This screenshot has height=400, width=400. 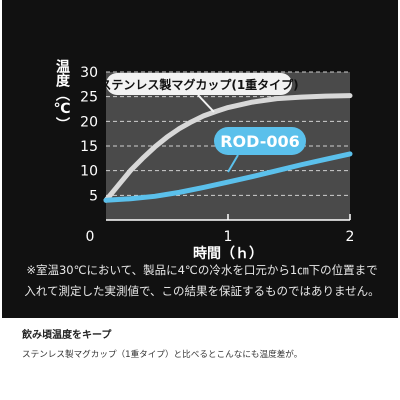 I want to click on x-tick-label: 2, so click(x=350, y=237).